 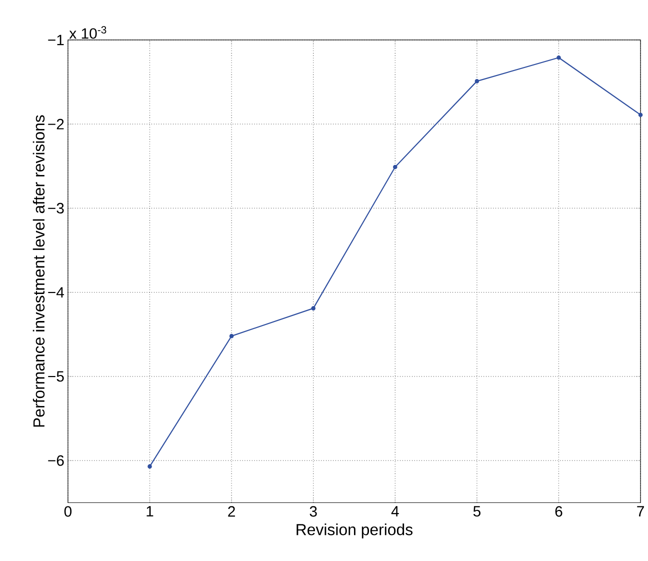 What do you see at coordinates (354, 531) in the screenshot?
I see `x-axis-title: Revision periods` at bounding box center [354, 531].